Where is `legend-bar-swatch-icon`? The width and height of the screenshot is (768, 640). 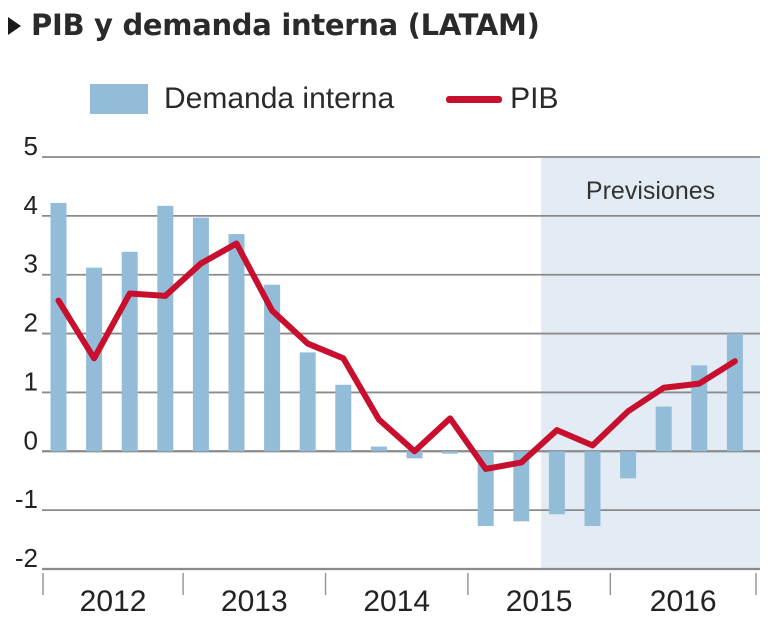
legend-bar-swatch-icon is located at coordinates (119, 99).